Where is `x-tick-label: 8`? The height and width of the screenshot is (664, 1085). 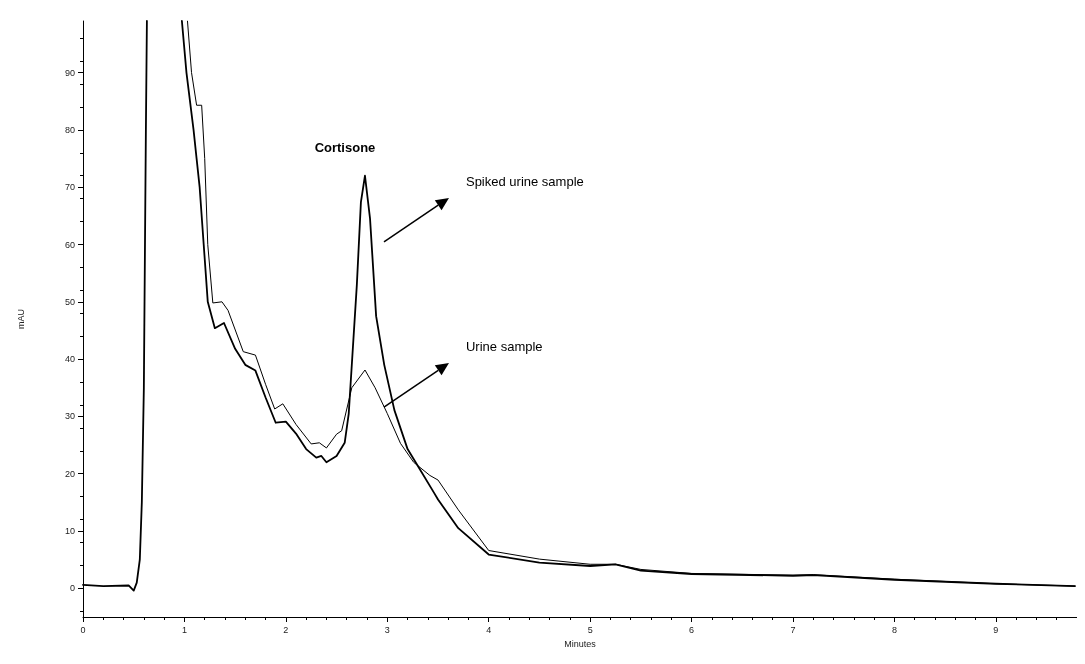 x-tick-label: 8 is located at coordinates (894, 629).